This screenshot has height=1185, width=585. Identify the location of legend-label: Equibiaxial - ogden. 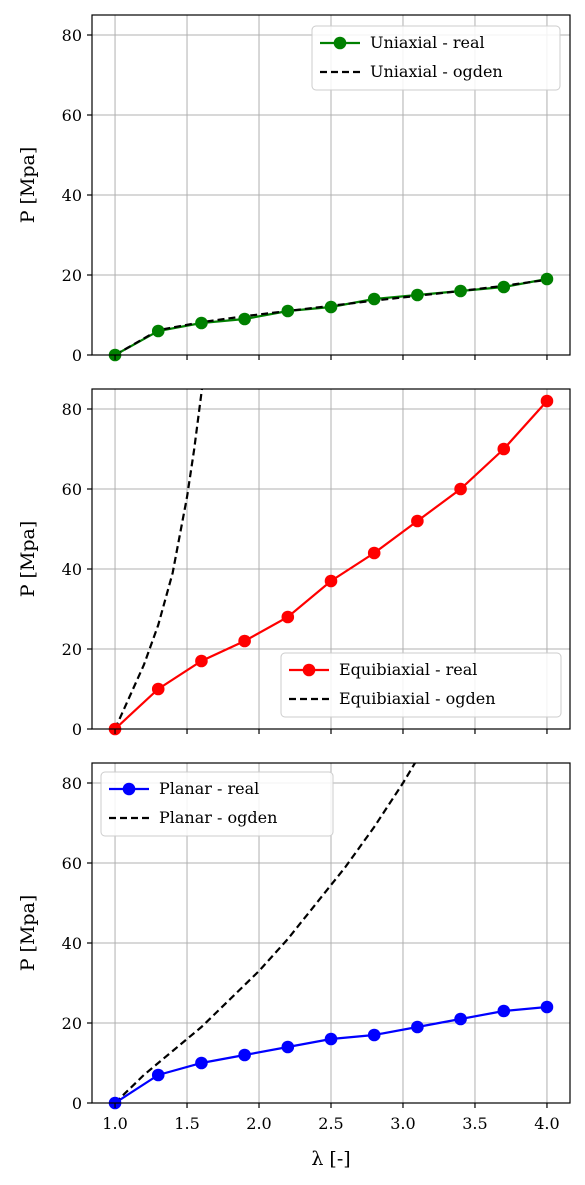
(417, 698).